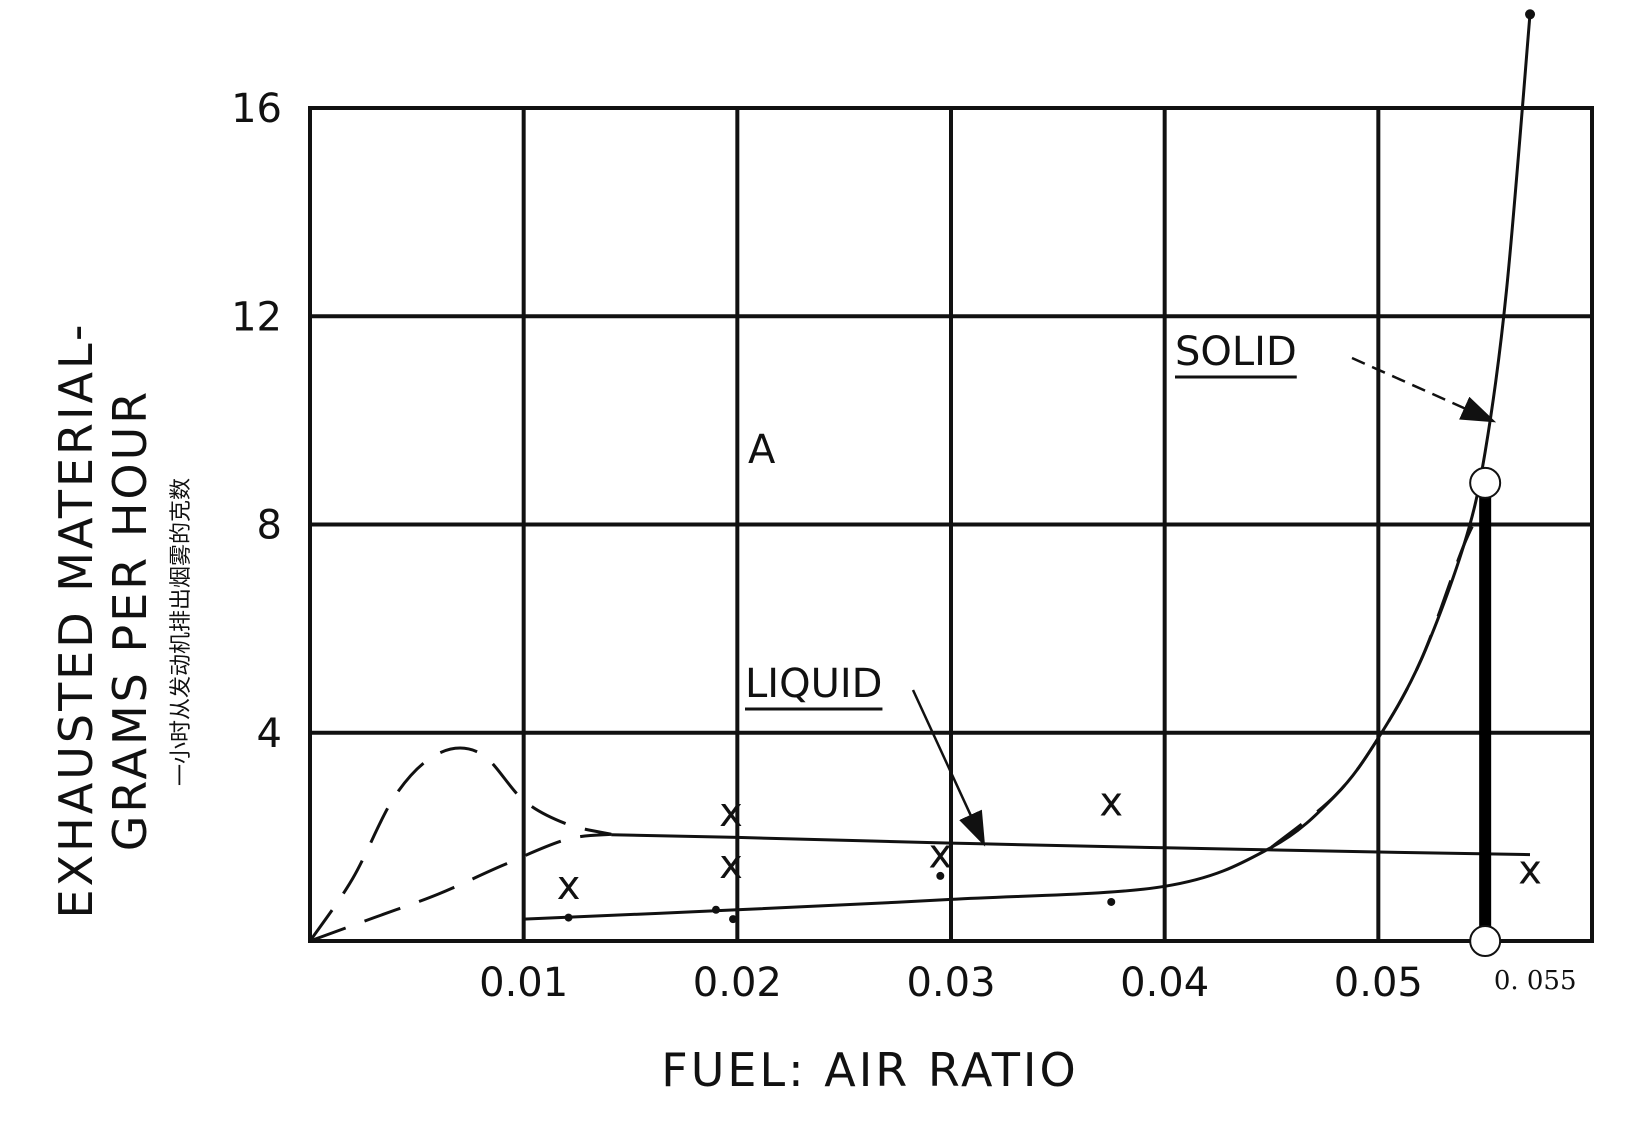  I want to click on x-tick-label: 0.04, so click(1164, 983).